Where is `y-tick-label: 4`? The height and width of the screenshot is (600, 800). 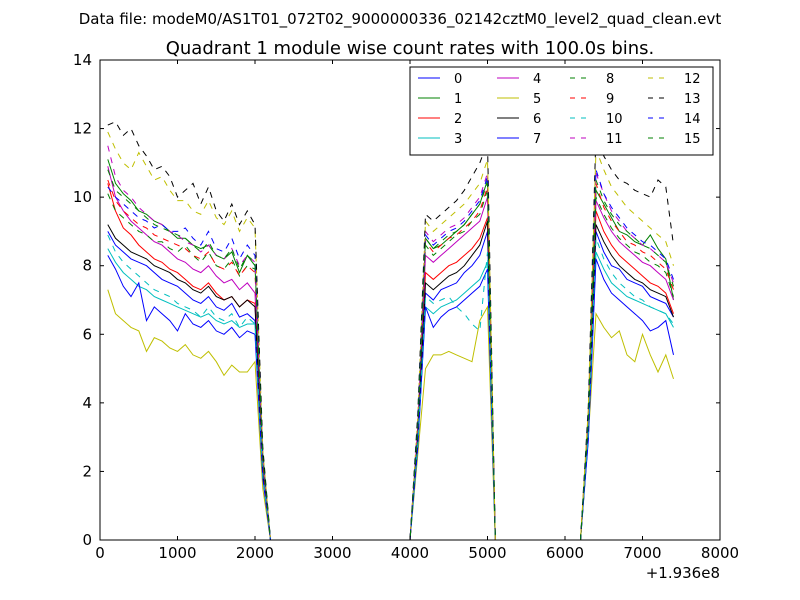
y-tick-label: 4 is located at coordinates (87, 403).